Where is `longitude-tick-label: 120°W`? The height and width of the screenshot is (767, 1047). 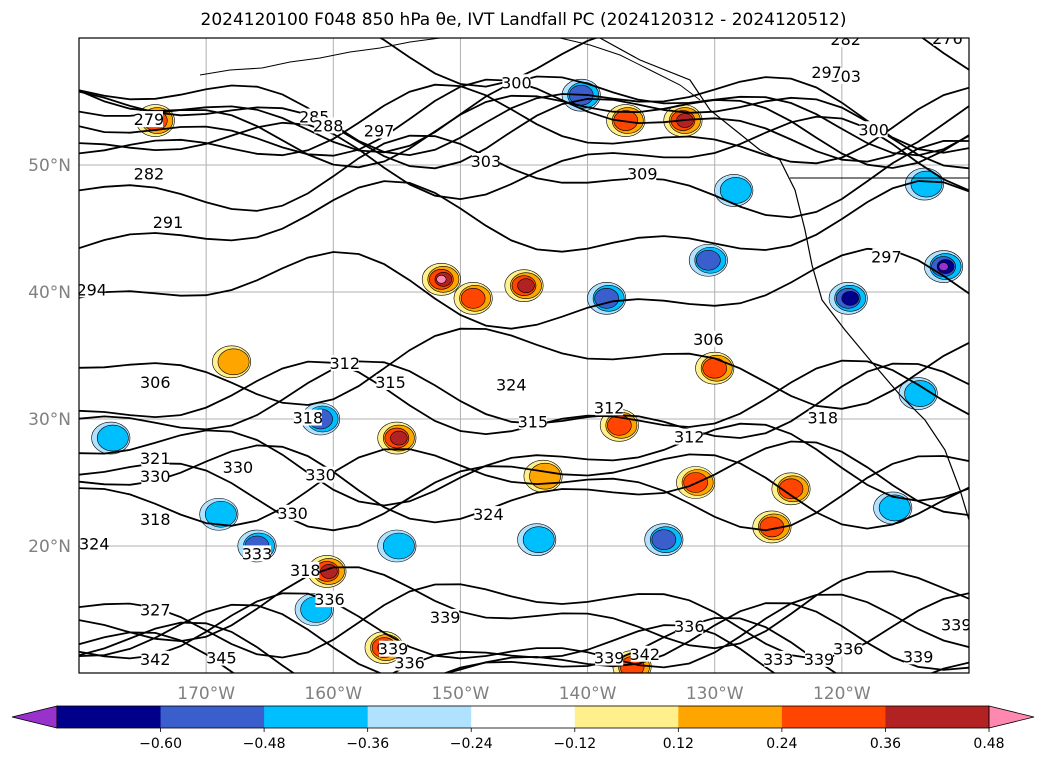 longitude-tick-label: 120°W is located at coordinates (842, 694).